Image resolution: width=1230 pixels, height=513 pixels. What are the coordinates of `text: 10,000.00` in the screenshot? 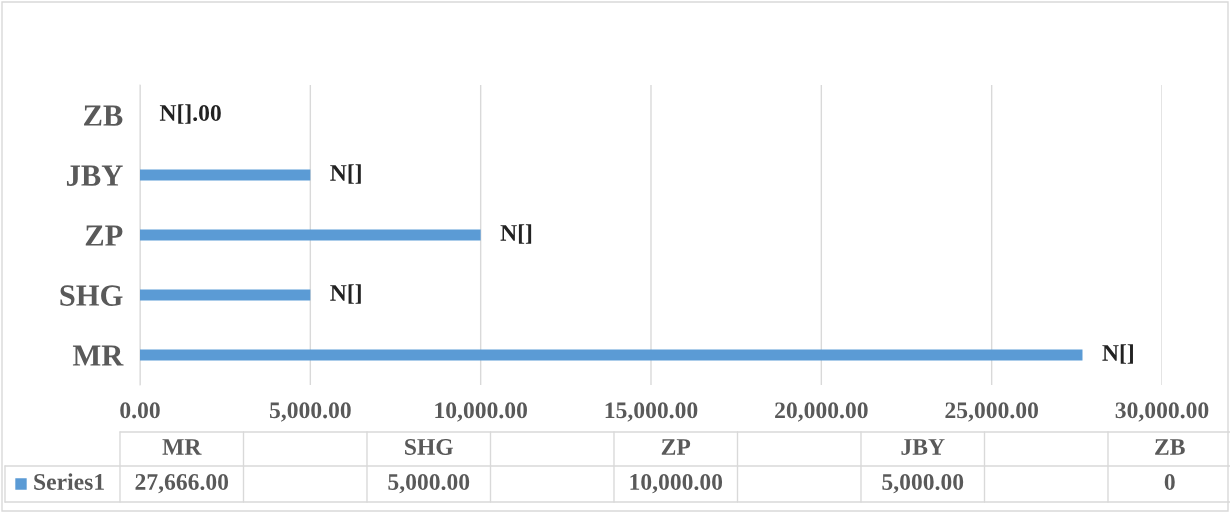 It's located at (676, 483).